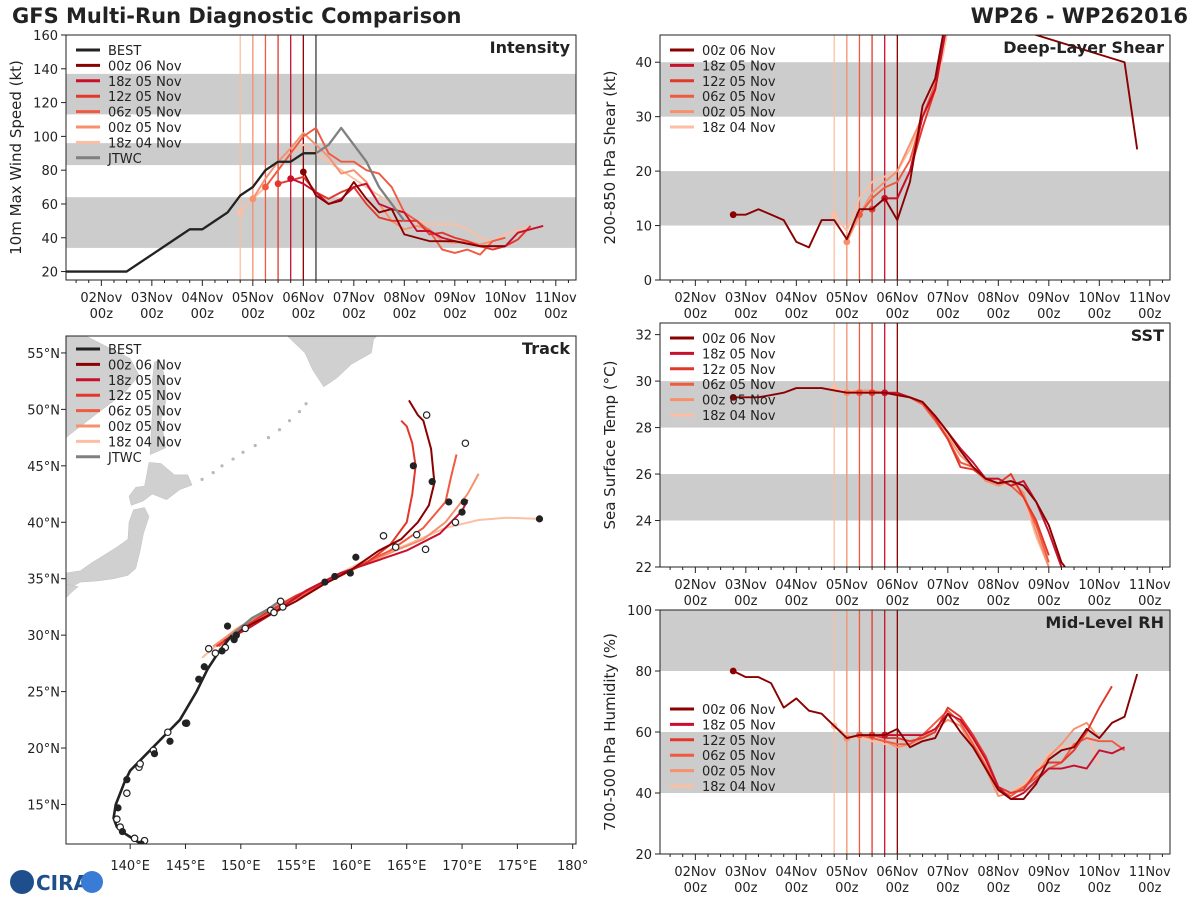 This screenshot has height=900, width=1200. I want to click on sst-legend-label: 18z 04 Nov, so click(739, 416).